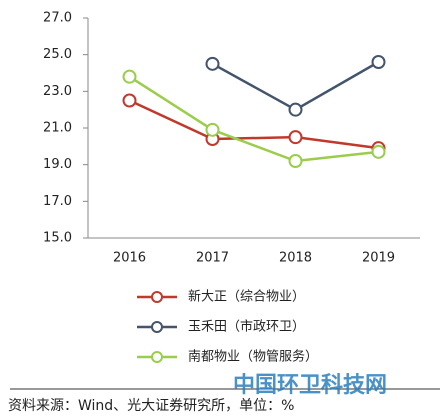 Image resolution: width=445 pixels, height=420 pixels. What do you see at coordinates (246, 297) in the screenshot?
I see `legend-label: 新大正（综合物业）` at bounding box center [246, 297].